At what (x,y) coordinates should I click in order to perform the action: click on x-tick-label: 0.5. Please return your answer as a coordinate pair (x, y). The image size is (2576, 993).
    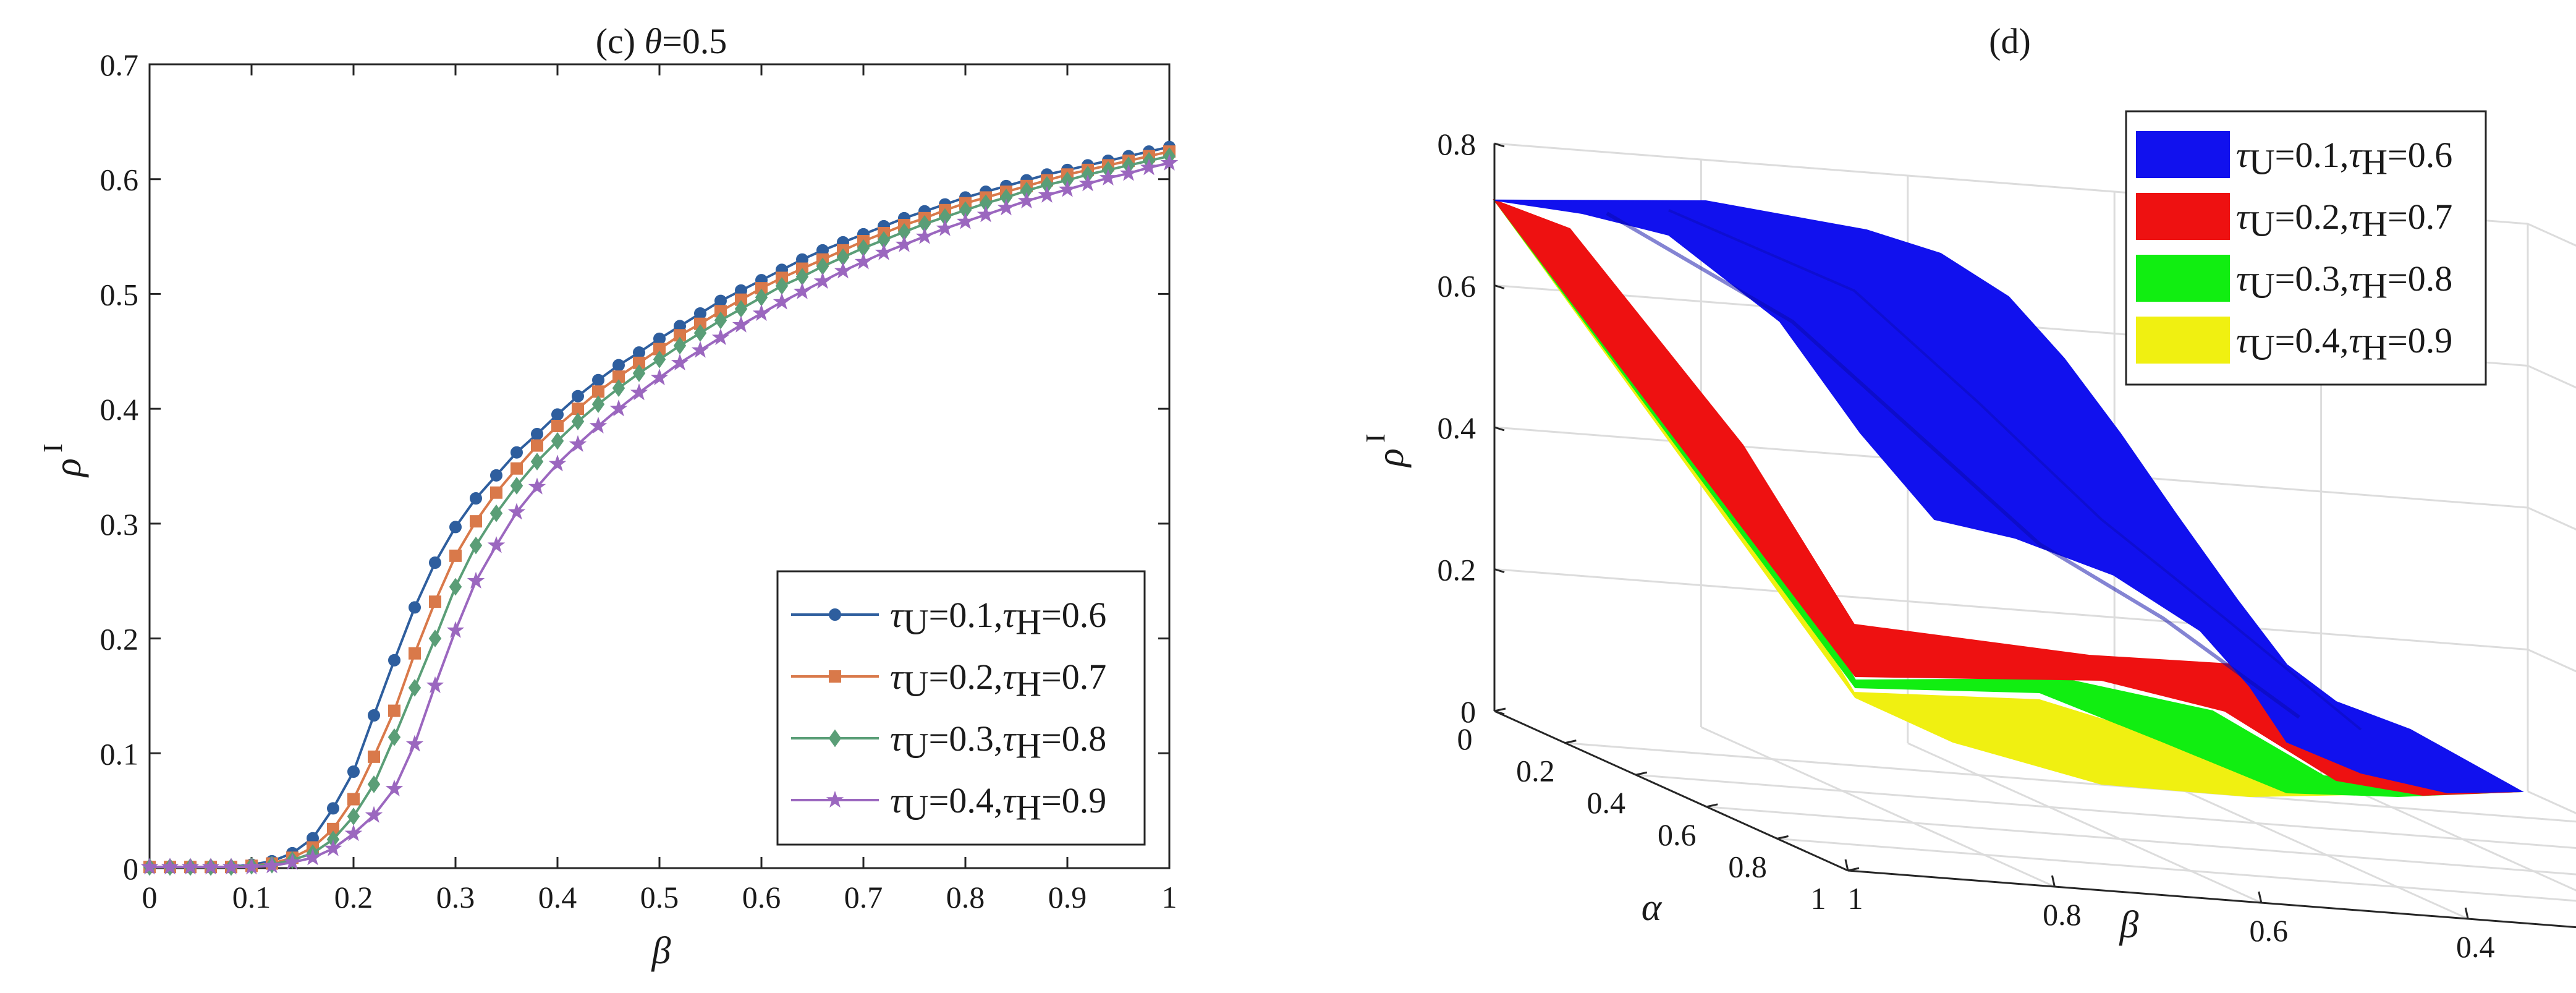
    Looking at the image, I should click on (659, 897).